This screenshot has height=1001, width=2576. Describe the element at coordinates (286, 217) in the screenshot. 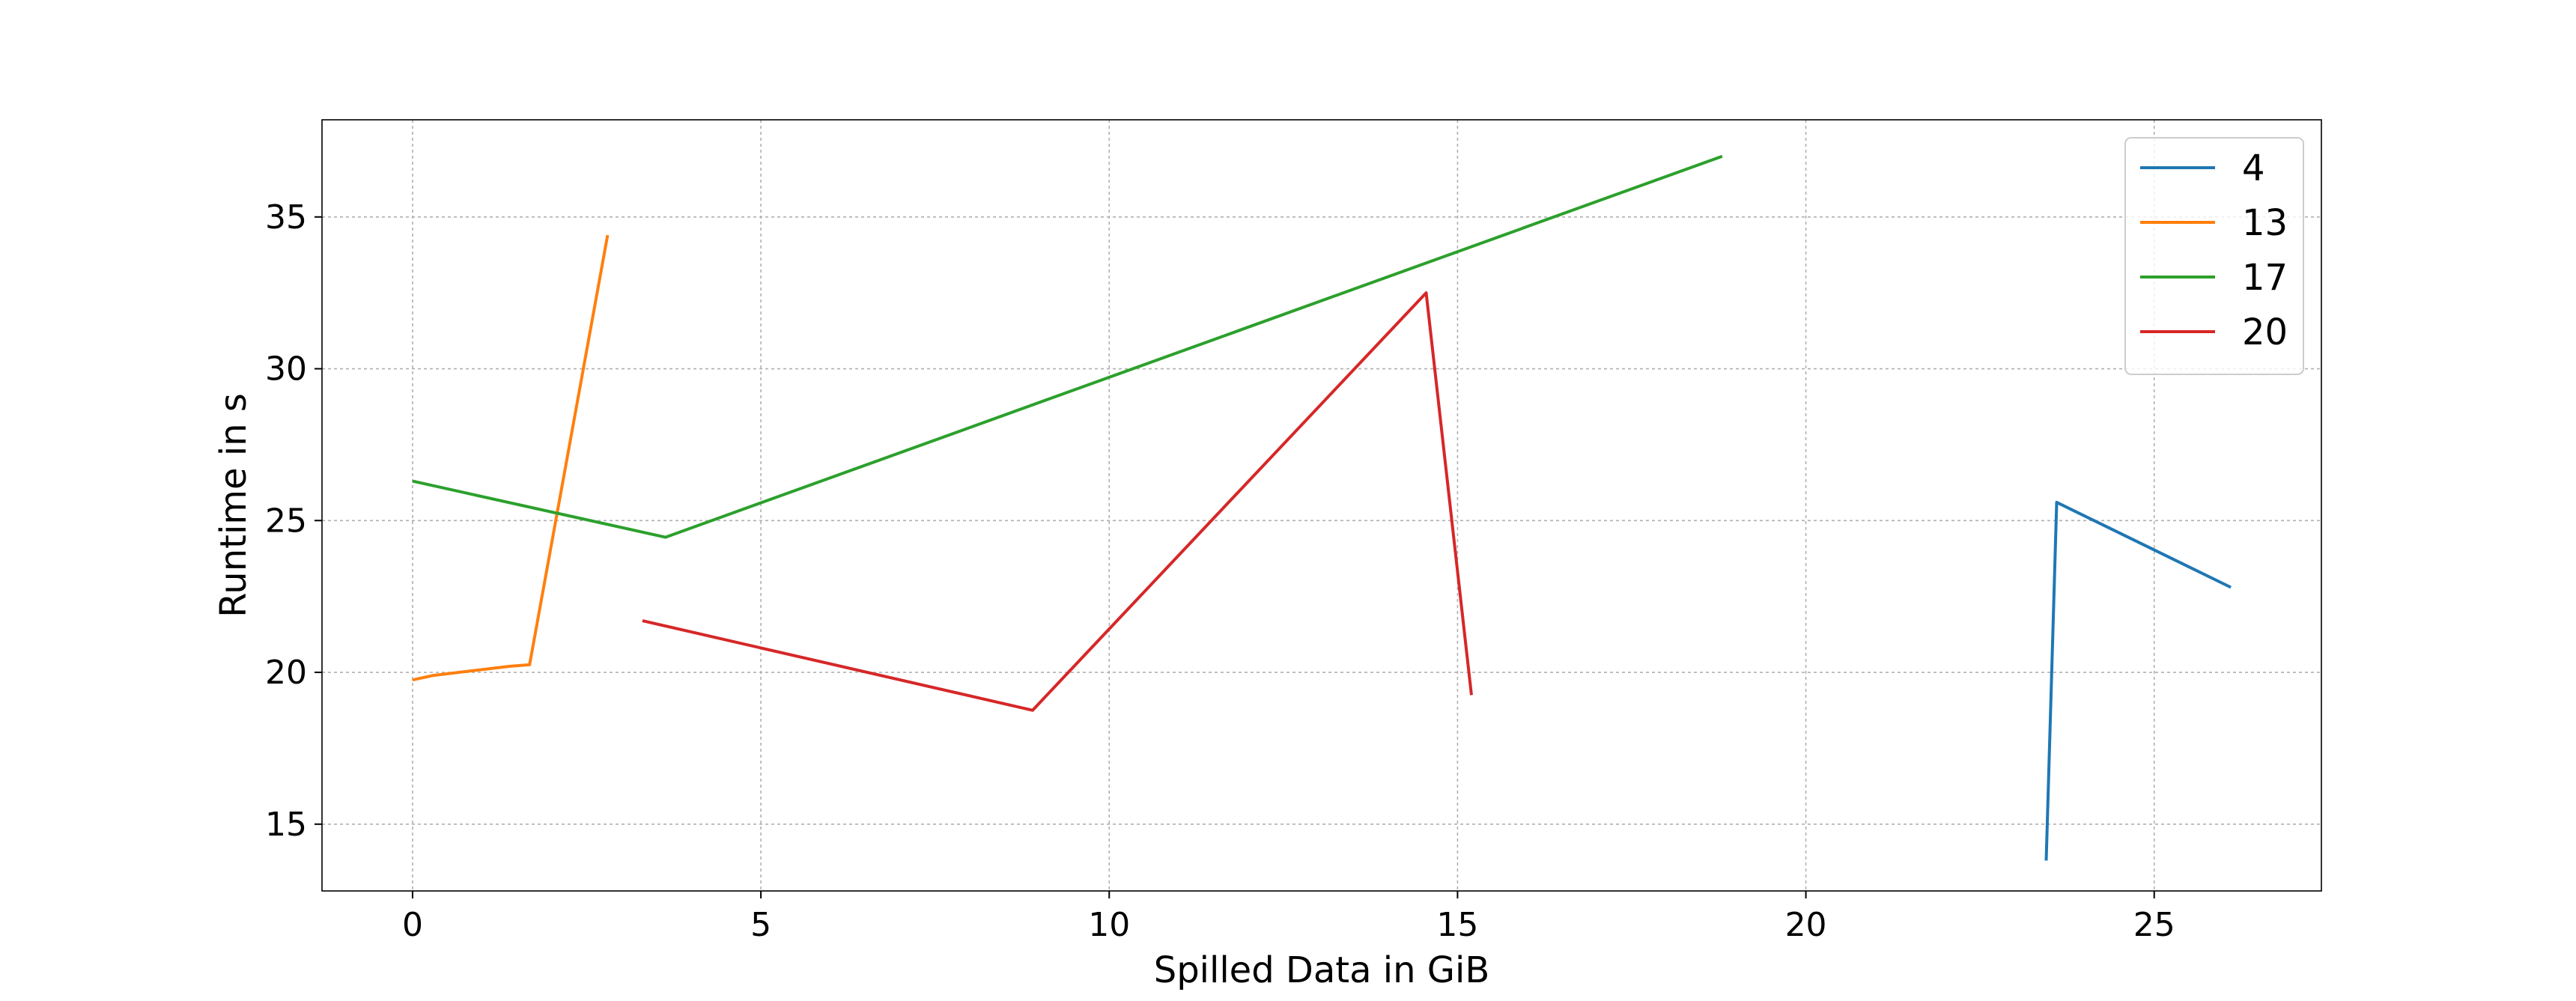

I see `y-tick-label: 35` at that location.